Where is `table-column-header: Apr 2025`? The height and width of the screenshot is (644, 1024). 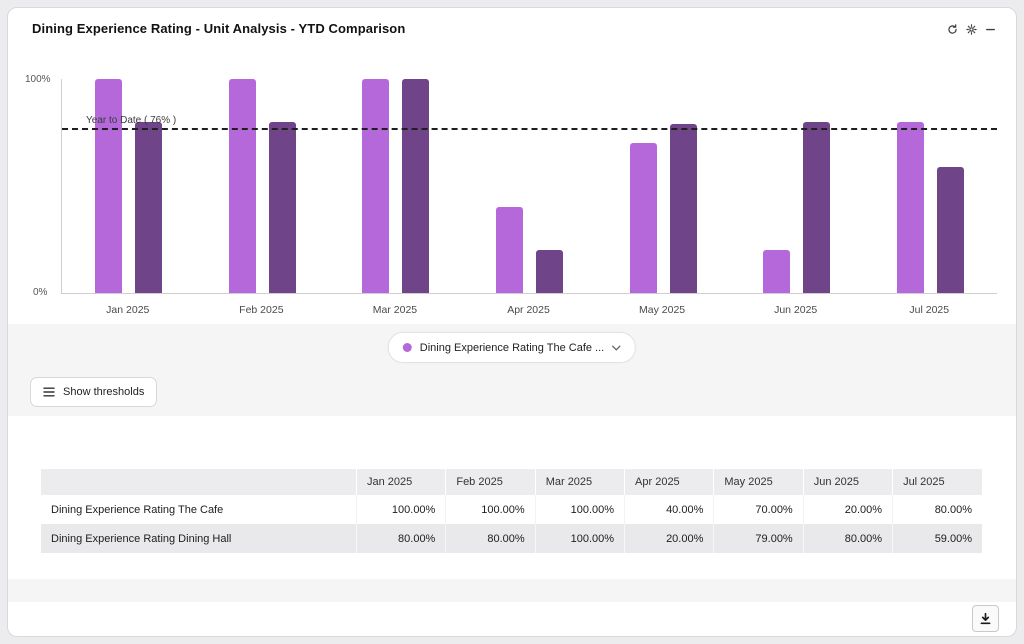
table-column-header: Apr 2025 is located at coordinates (669, 482).